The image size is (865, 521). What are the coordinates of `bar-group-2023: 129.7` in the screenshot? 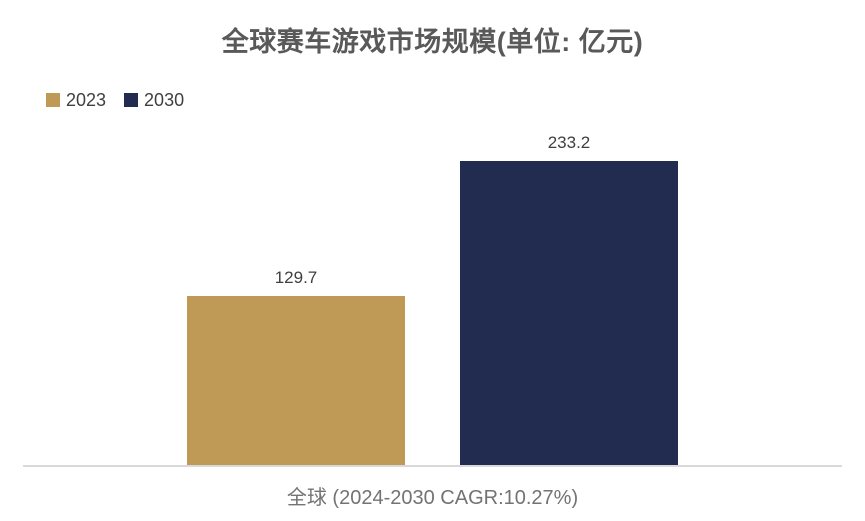 It's located at (296, 367).